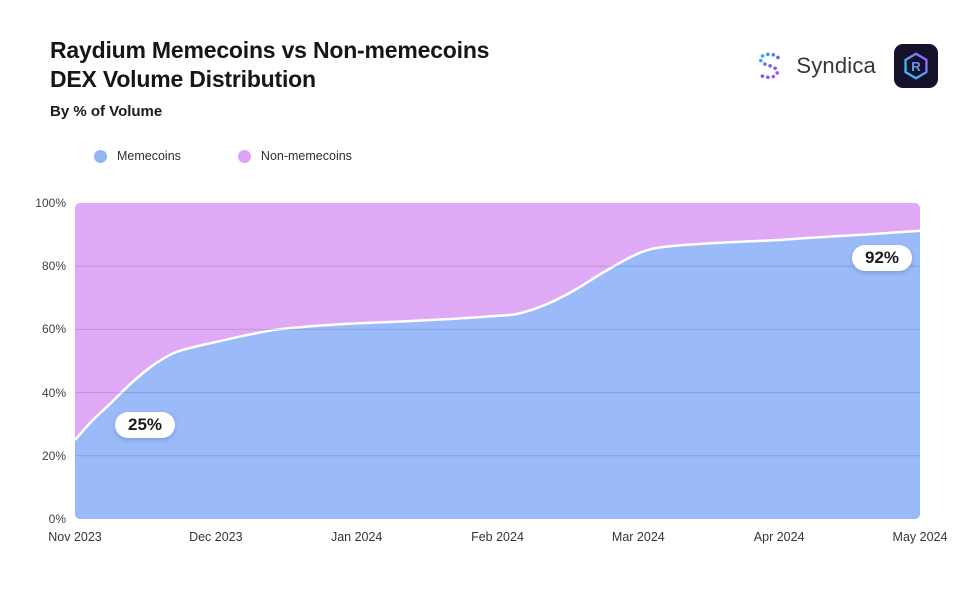 The image size is (972, 590). I want to click on data-label-start: 25%, so click(145, 425).